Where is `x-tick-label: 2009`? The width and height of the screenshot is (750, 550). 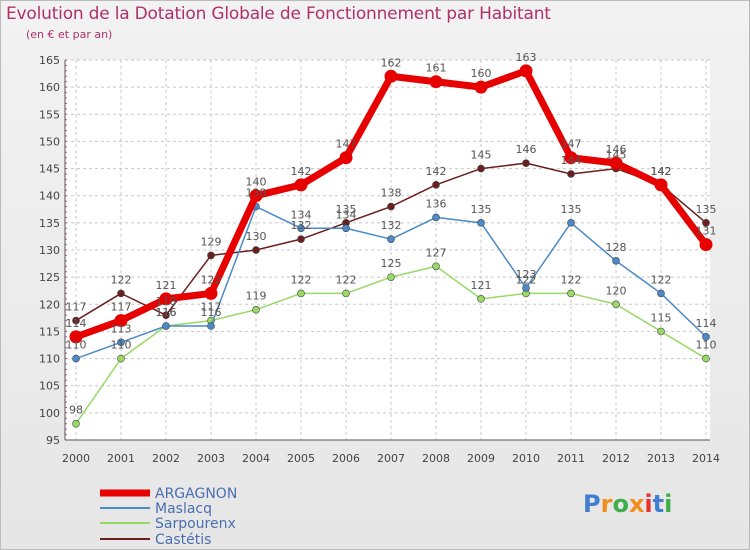 x-tick-label: 2009 is located at coordinates (481, 458).